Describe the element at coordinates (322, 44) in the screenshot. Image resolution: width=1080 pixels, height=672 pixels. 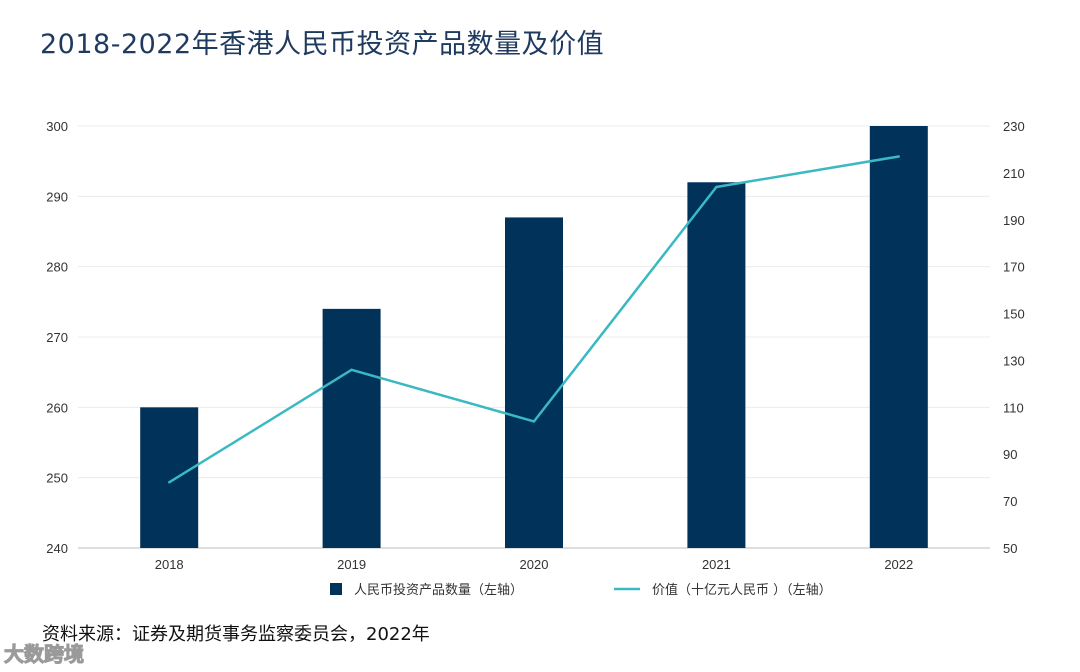
I see `chart-title: 2018-2022年香港人民币投资产品数量及价值` at that location.